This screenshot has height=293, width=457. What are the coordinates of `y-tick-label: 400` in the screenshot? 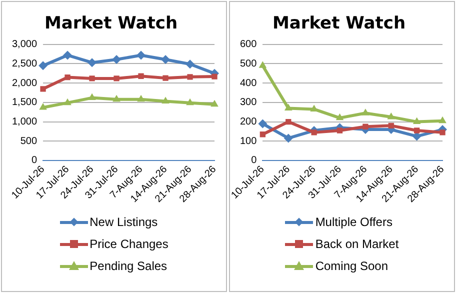 It's located at (249, 83).